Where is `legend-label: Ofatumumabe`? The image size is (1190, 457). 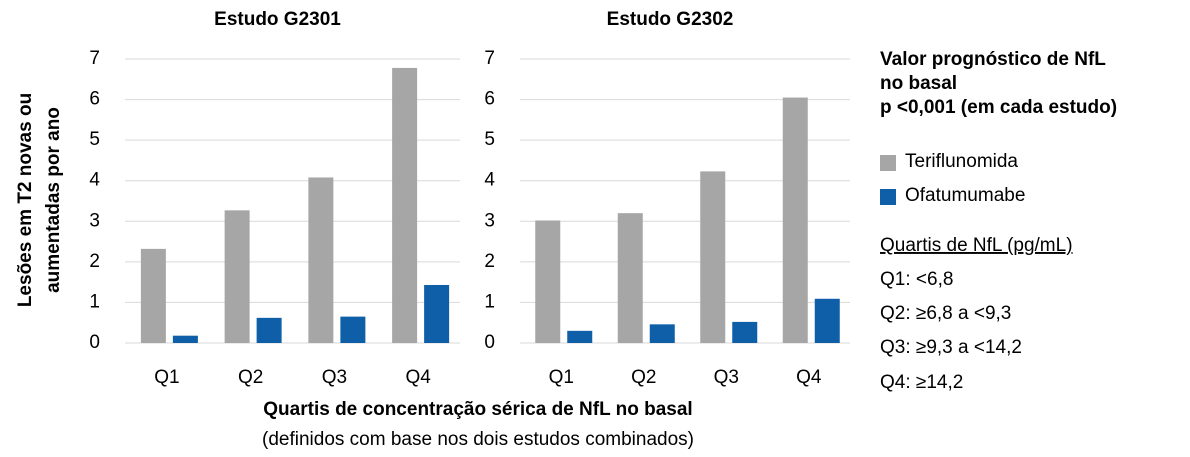 legend-label: Ofatumumabe is located at coordinates (965, 195).